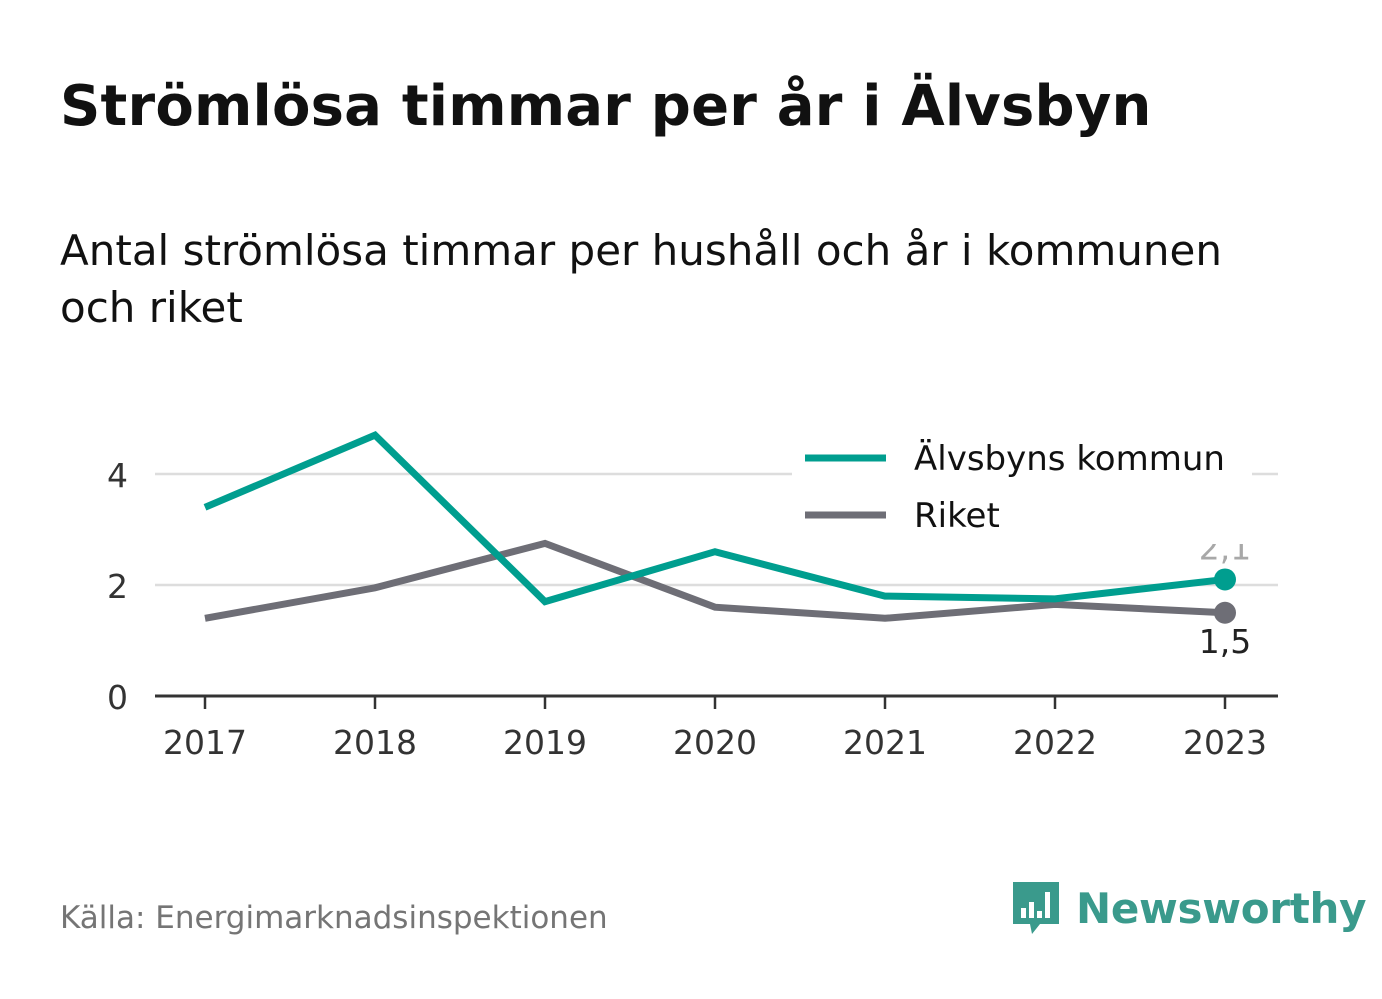  What do you see at coordinates (205, 742) in the screenshot?
I see `x-tick-label: 2017` at bounding box center [205, 742].